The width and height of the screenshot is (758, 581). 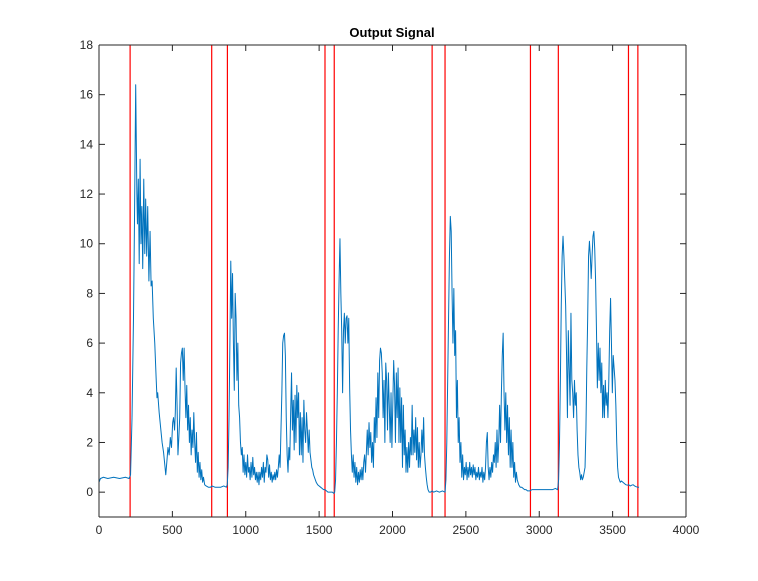 What do you see at coordinates (87, 95) in the screenshot?
I see `y-tick-label: 16` at bounding box center [87, 95].